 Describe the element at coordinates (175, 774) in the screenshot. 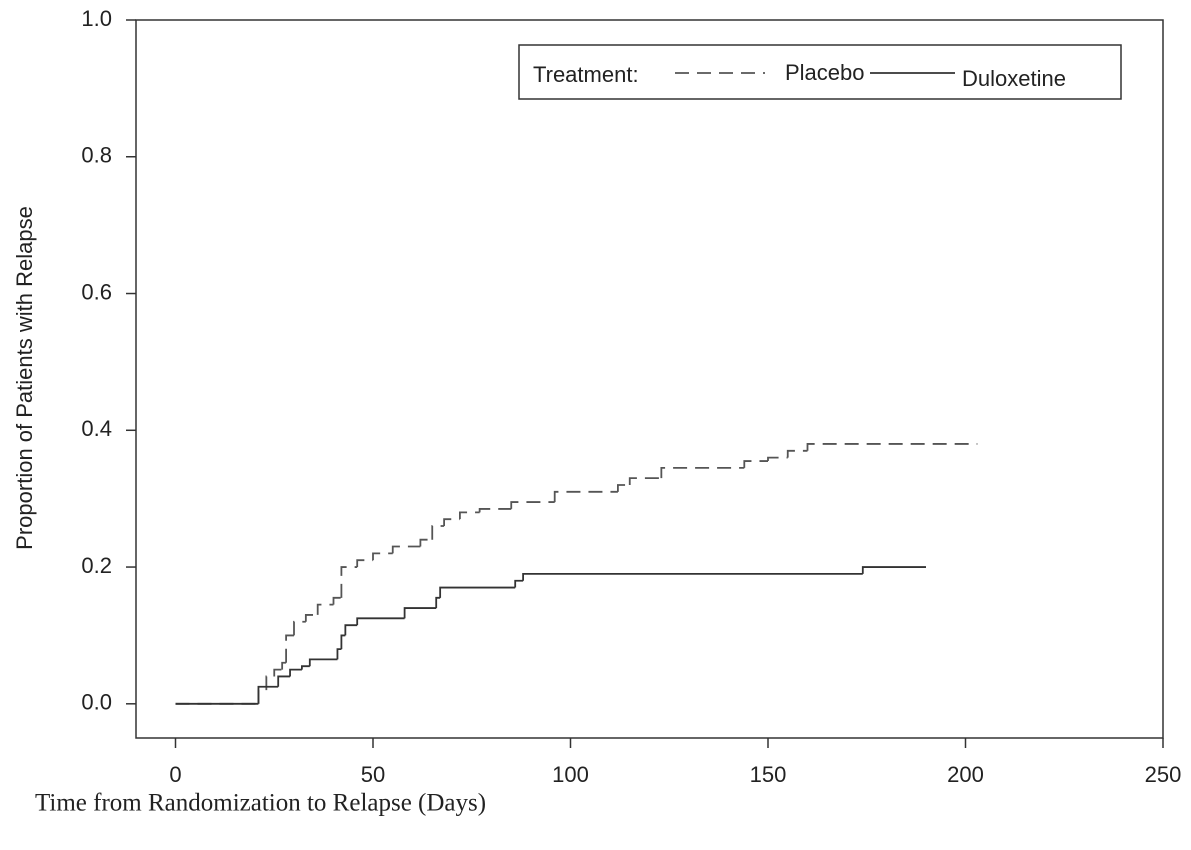

I see `x-tick-label: 0` at that location.